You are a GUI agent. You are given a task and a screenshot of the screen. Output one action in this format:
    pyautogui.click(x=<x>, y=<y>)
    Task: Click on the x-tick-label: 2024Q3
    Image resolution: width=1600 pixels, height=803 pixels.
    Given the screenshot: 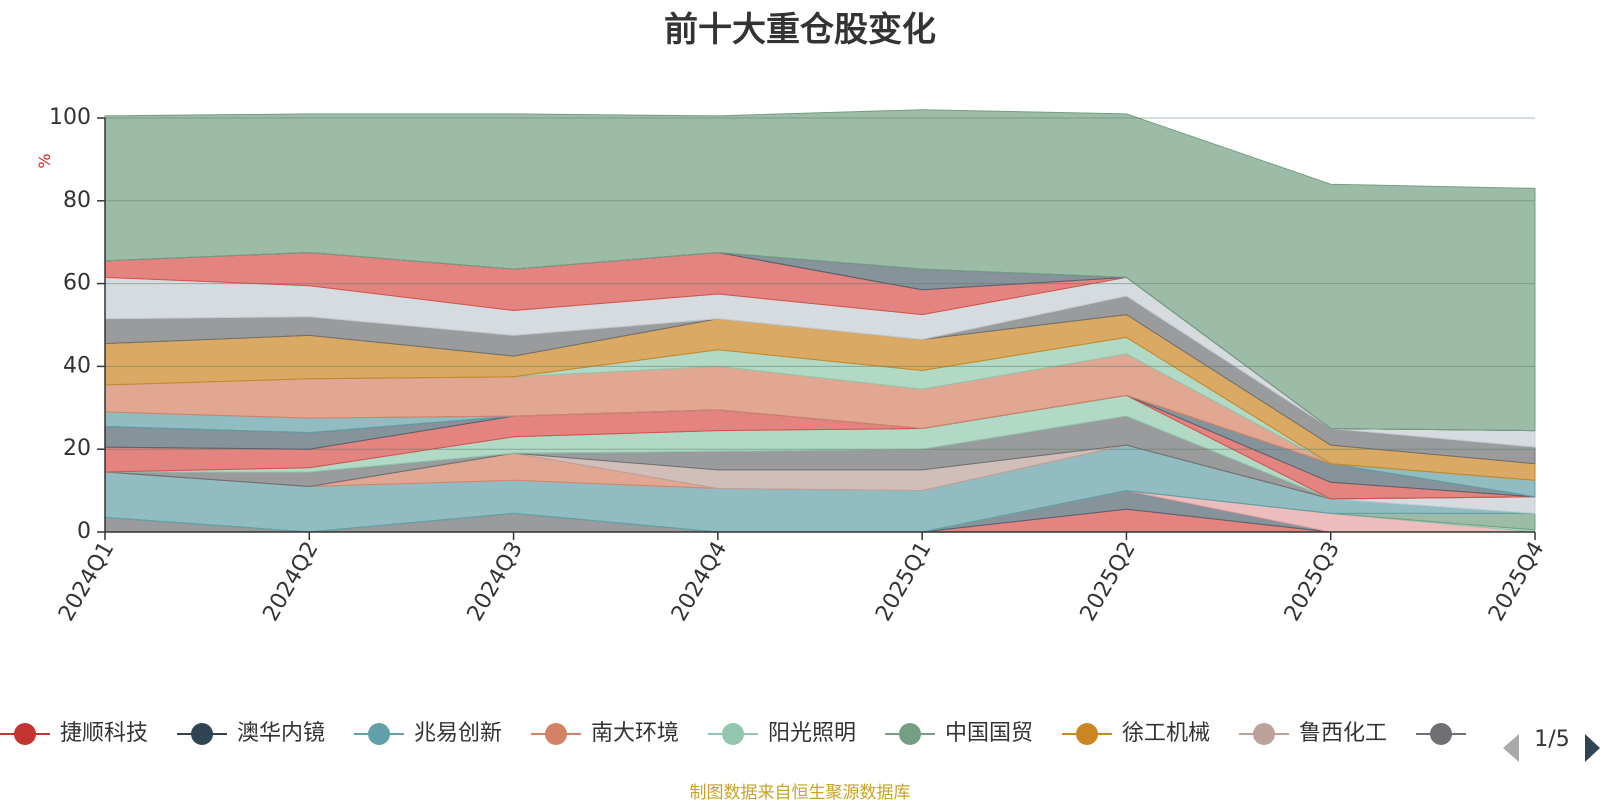 What is the action you would take?
    pyautogui.click(x=495, y=582)
    